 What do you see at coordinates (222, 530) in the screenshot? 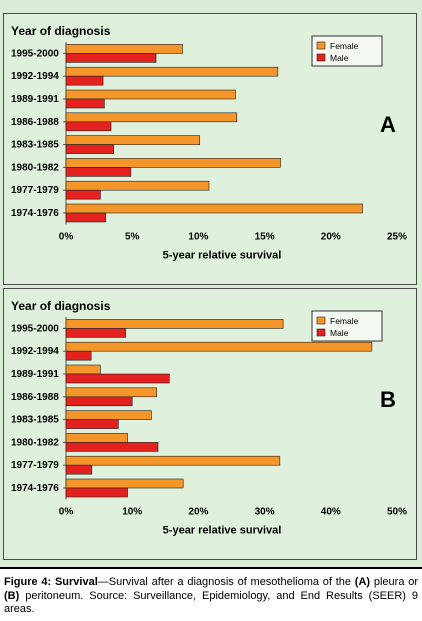
I see `chart-b-x-axis-label: 5-year relative survival` at bounding box center [222, 530].